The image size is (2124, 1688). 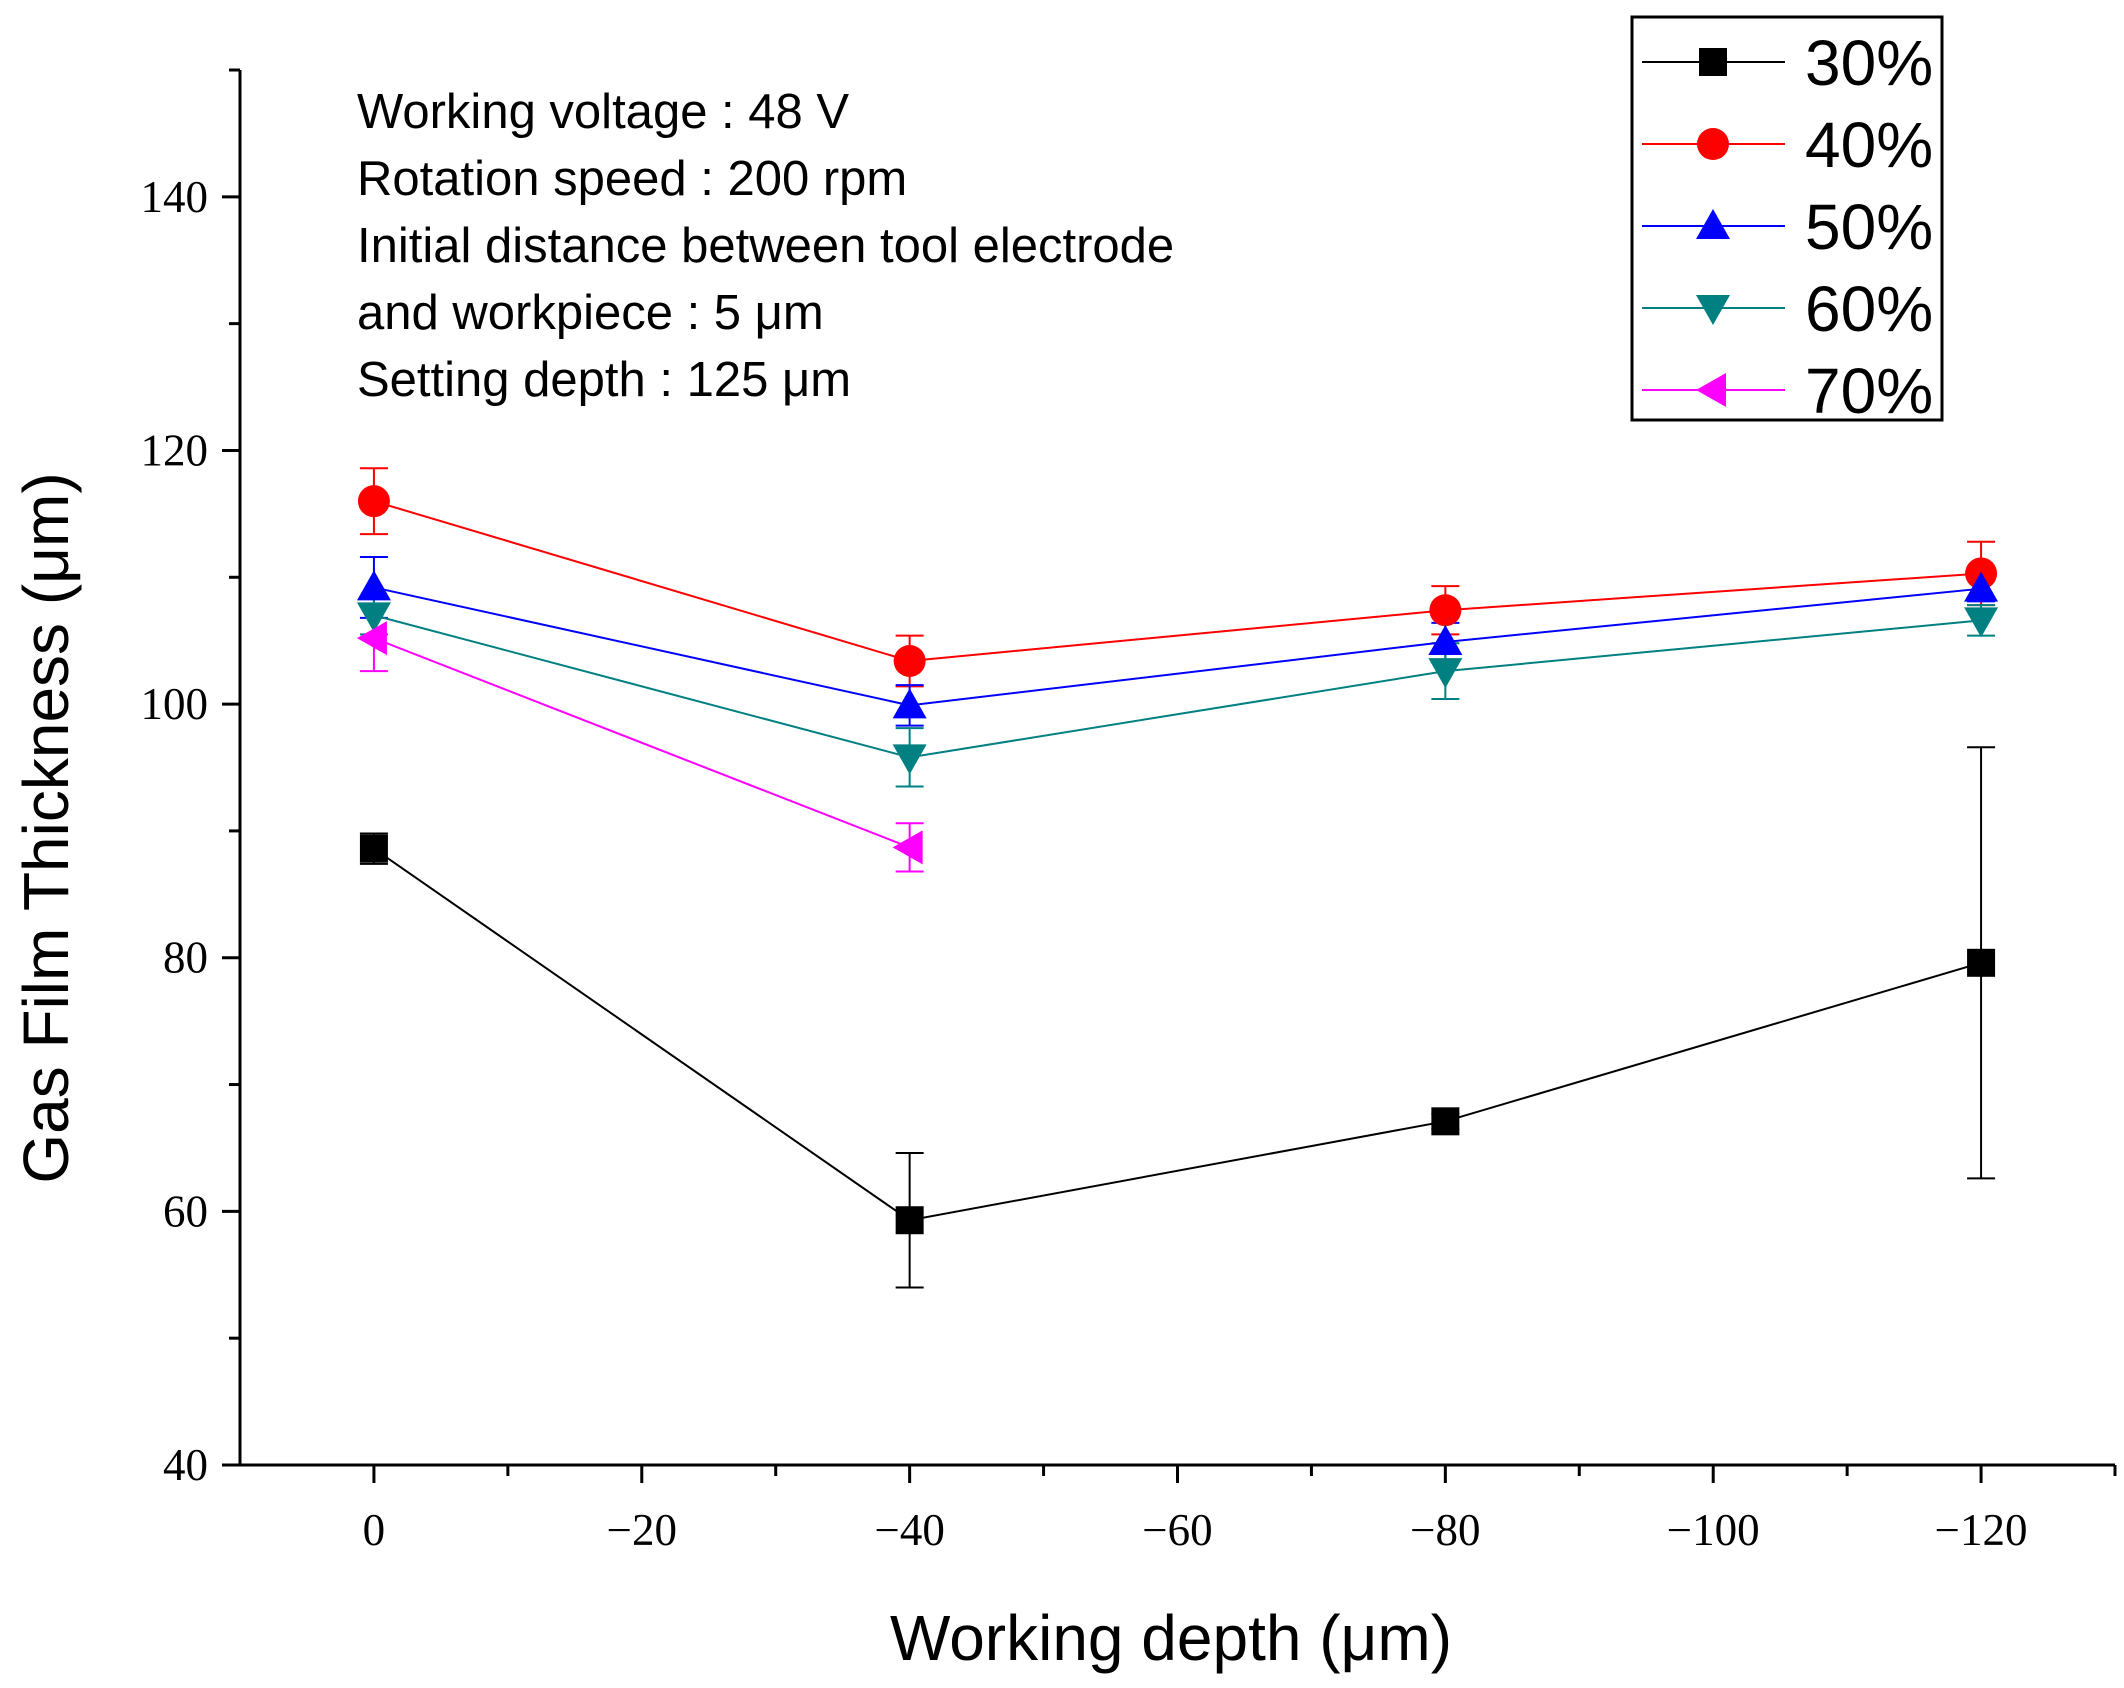 I want to click on y-tick-label: 40, so click(x=185, y=1465).